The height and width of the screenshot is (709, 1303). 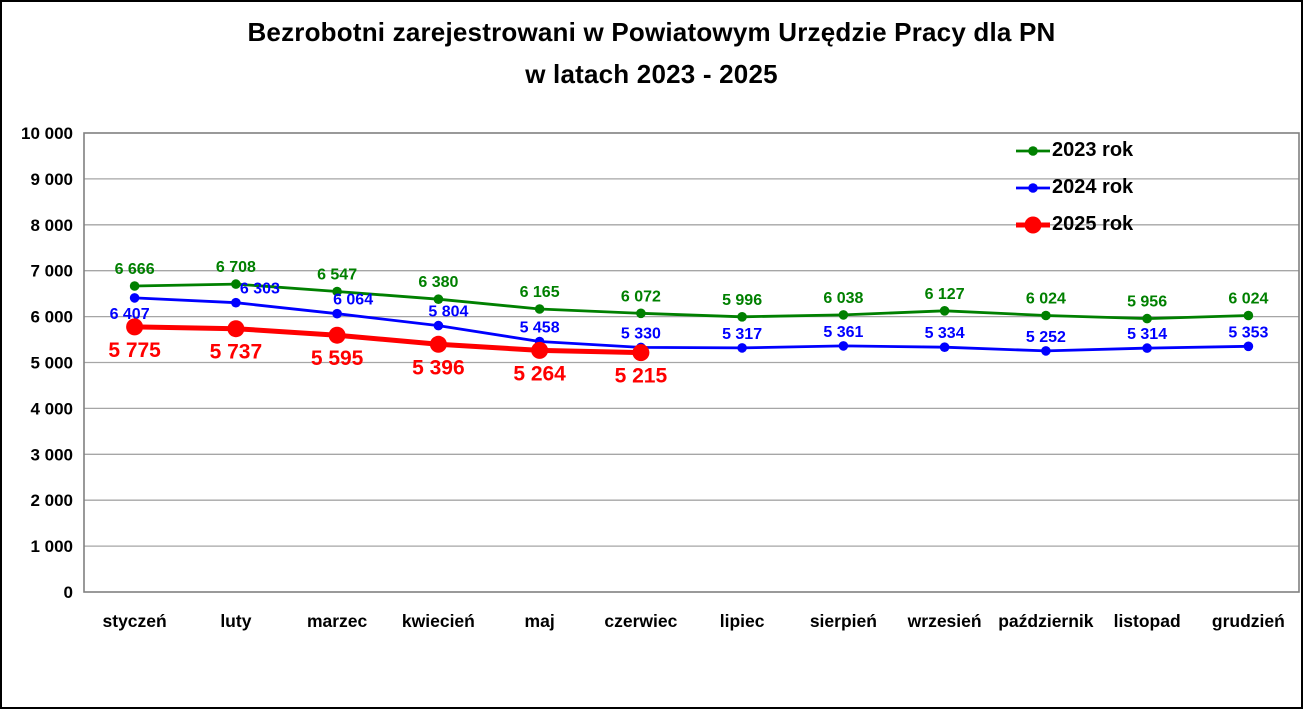 I want to click on svg-text: 6 072, so click(x=641, y=296).